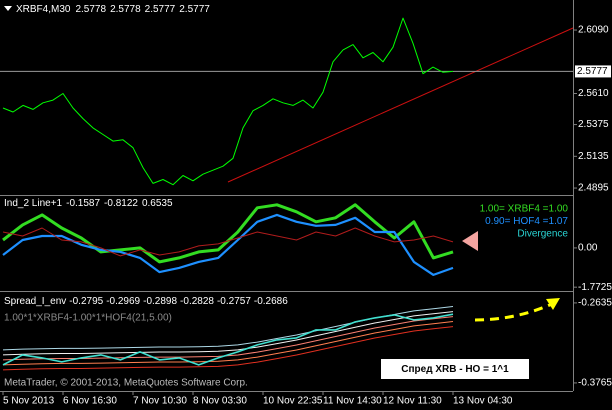 The width and height of the screenshot is (612, 410). What do you see at coordinates (121, 203) in the screenshot?
I see `last-value: -0.8122` at bounding box center [121, 203].